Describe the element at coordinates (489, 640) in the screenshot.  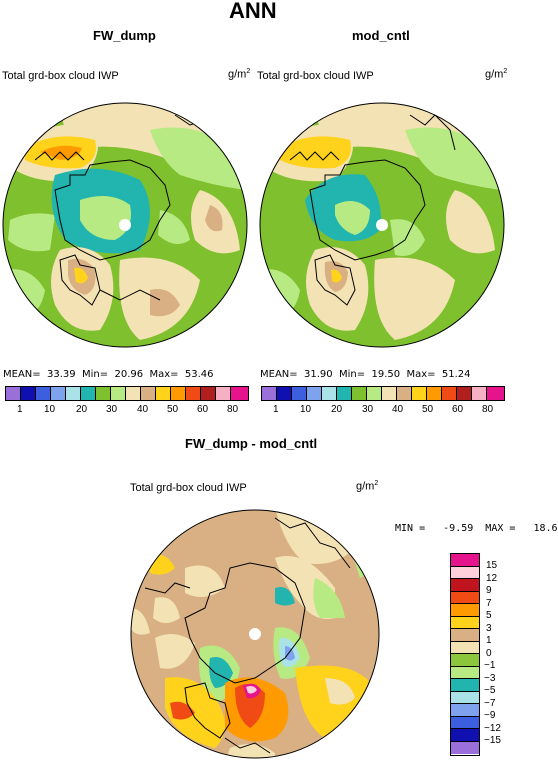
I see `diff-tick-label: 1` at that location.